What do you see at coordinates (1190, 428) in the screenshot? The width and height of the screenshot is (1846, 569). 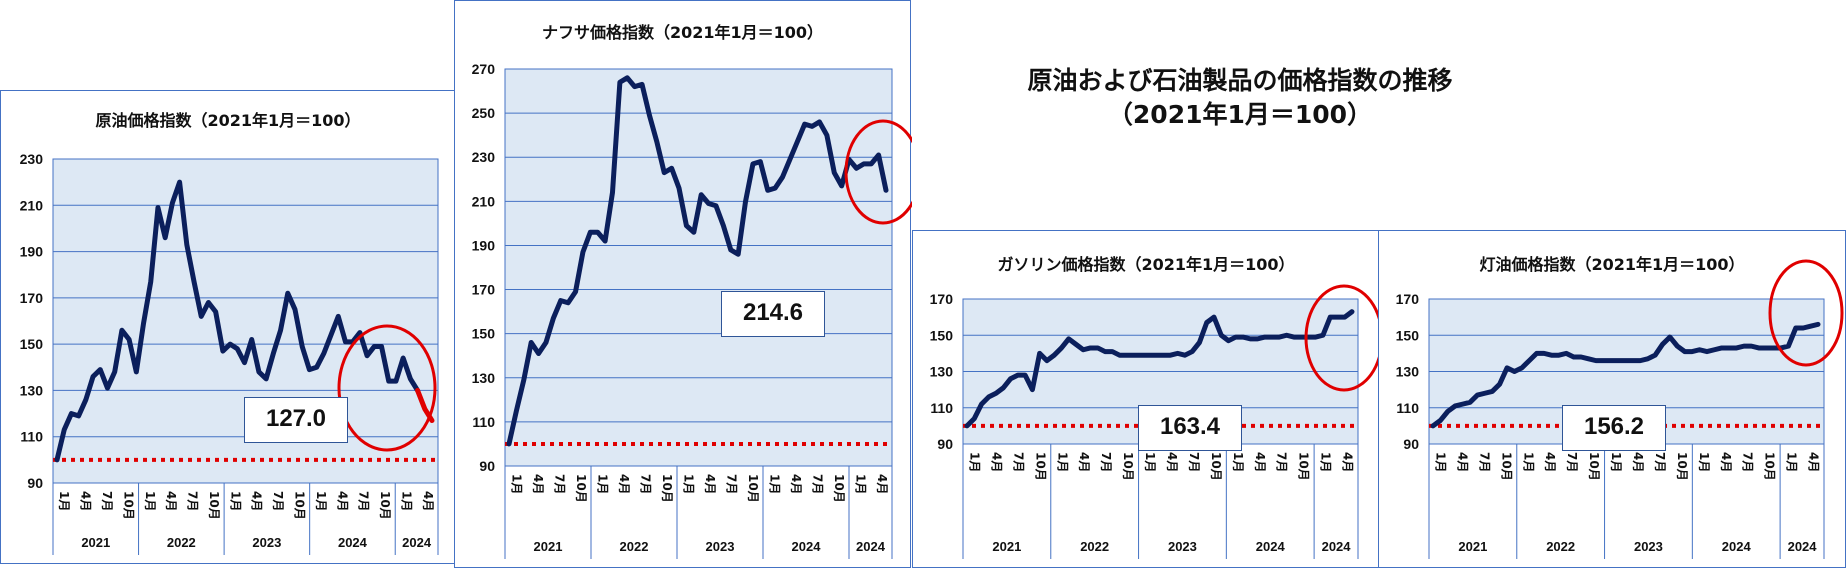 I see `gasoline-latest-value: 163.4` at bounding box center [1190, 428].